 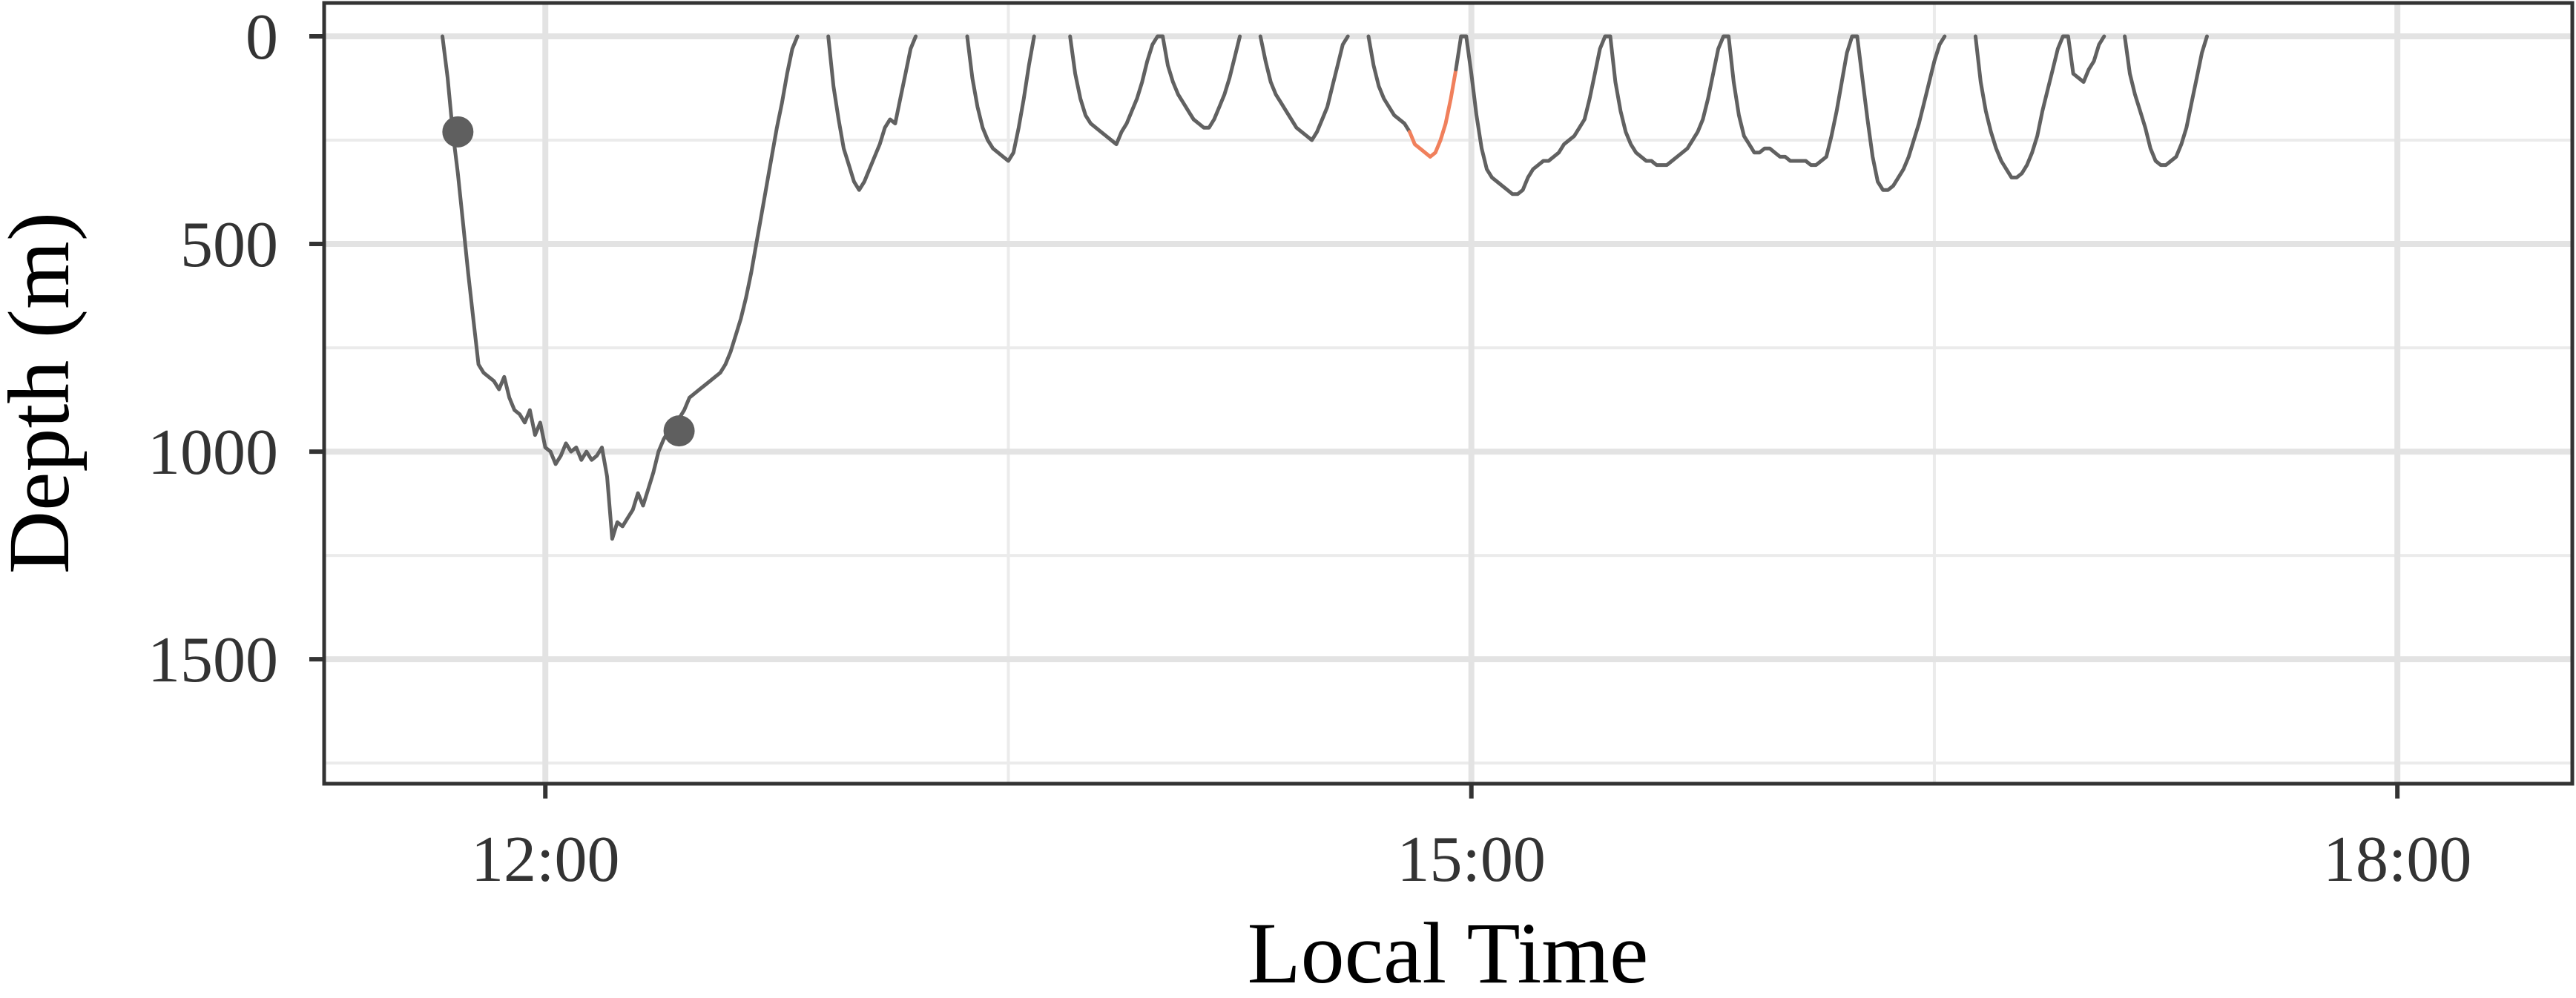 I want to click on y-tick-label: 1500, so click(x=213, y=660).